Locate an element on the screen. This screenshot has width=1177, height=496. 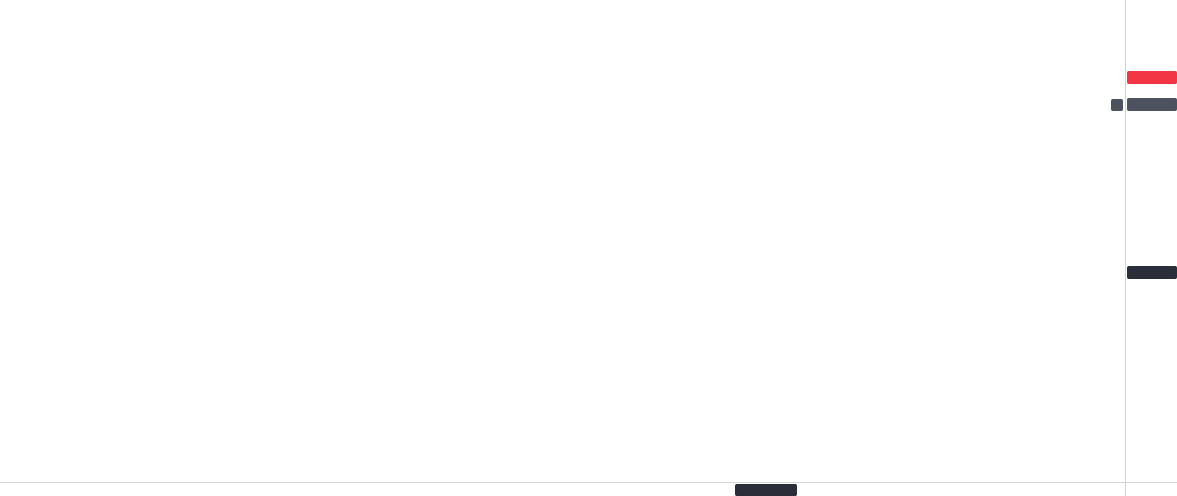
add-alert-button is located at coordinates (1117, 105).